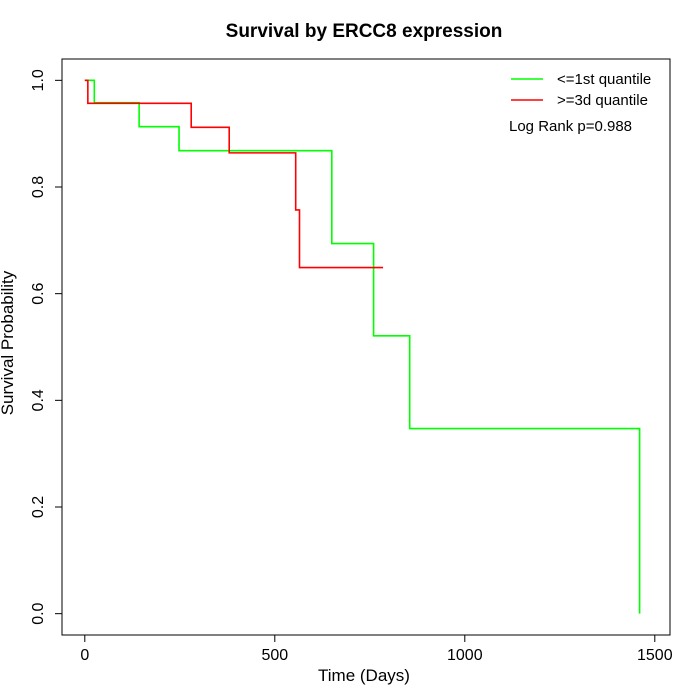 The height and width of the screenshot is (700, 700). I want to click on y-tick-label: 0.0, so click(38, 613).